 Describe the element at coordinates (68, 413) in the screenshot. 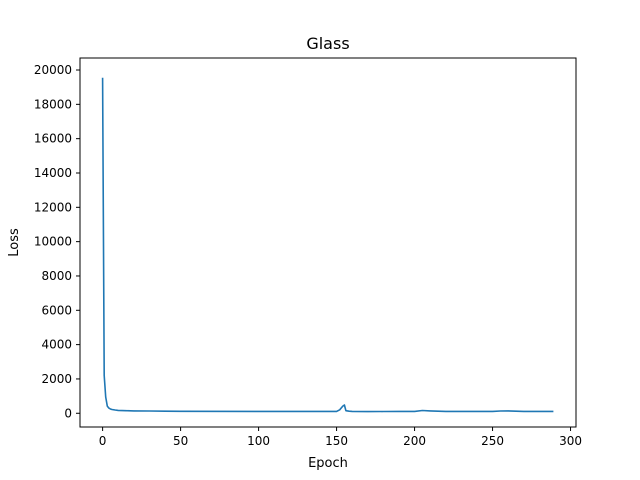

I see `y-tick-label: 0` at that location.